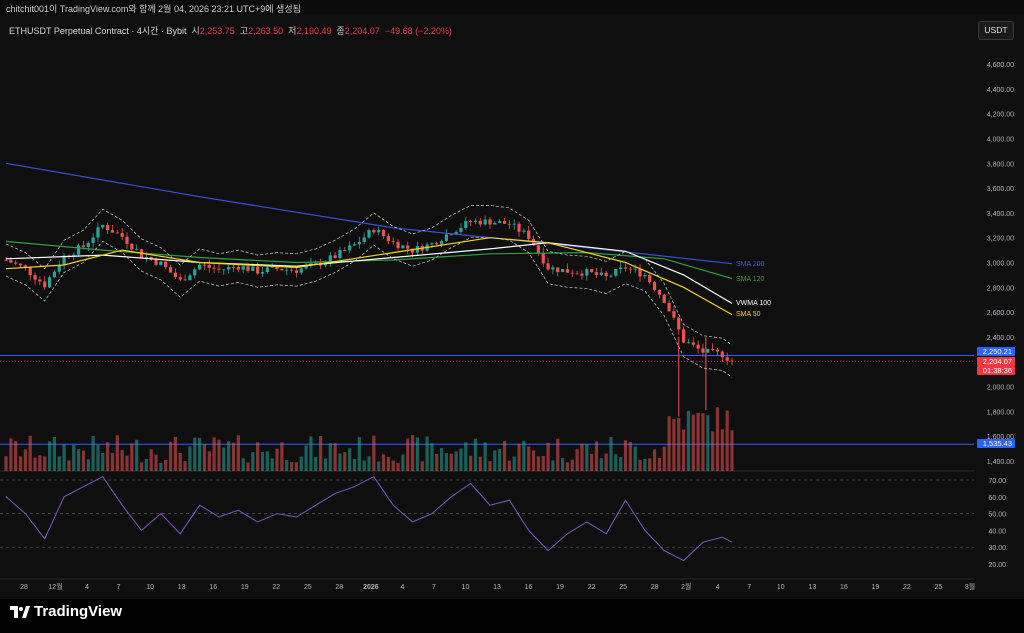 The image size is (1024, 633). What do you see at coordinates (997, 548) in the screenshot?
I see `rsi-tick-label: 30.00` at bounding box center [997, 548].